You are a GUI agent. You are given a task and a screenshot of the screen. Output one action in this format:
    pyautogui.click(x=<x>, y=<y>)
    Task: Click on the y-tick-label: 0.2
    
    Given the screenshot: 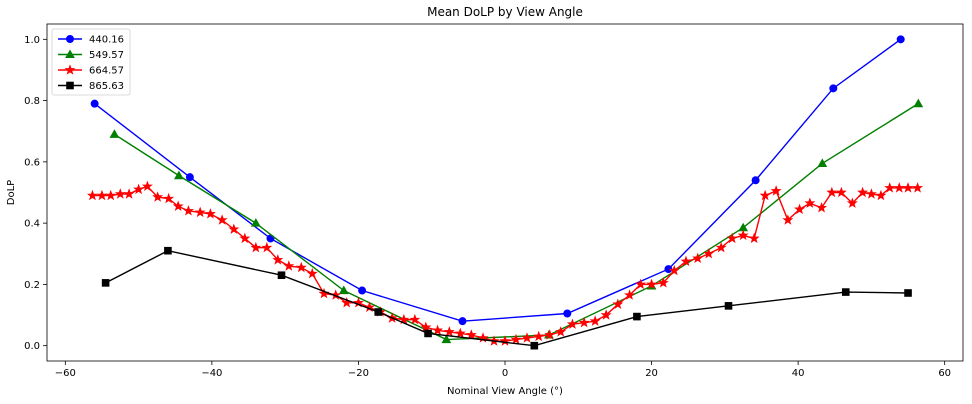 What is the action you would take?
    pyautogui.click(x=32, y=285)
    